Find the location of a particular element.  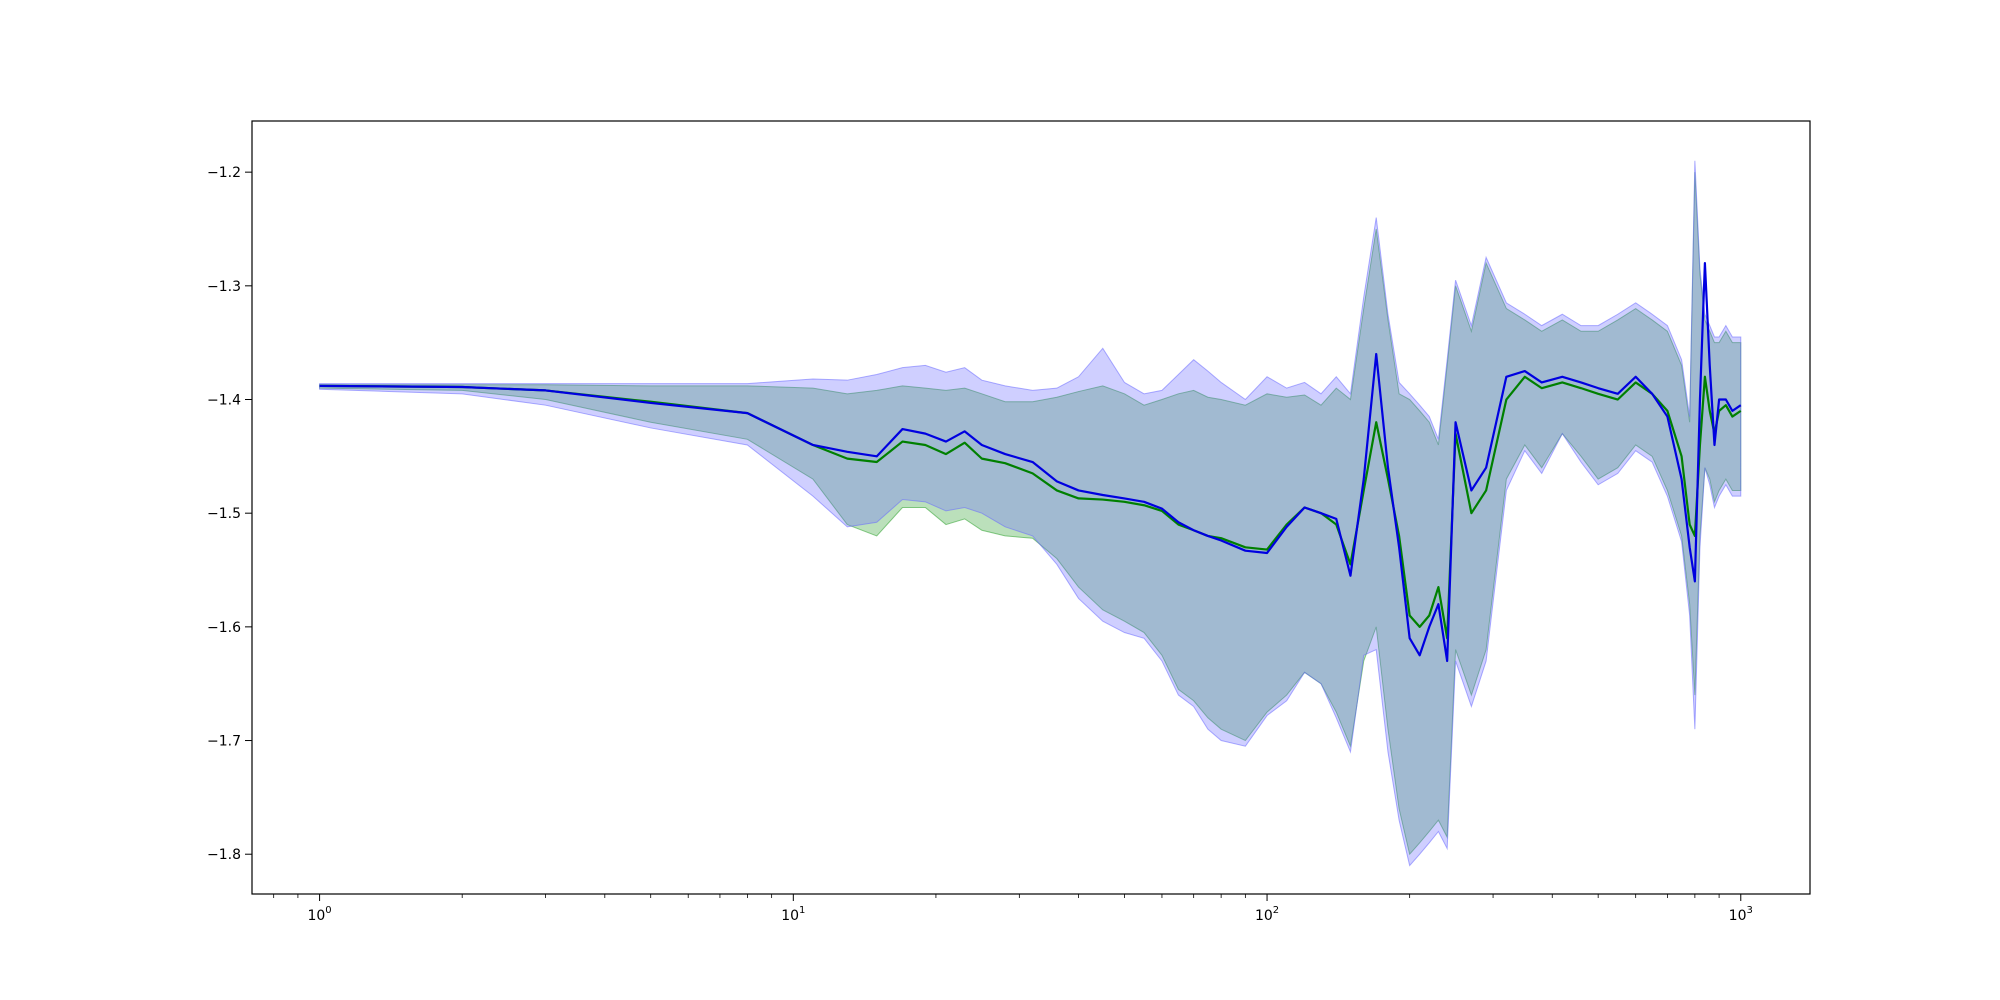

y-tick-label: −1.7 is located at coordinates (224, 742).